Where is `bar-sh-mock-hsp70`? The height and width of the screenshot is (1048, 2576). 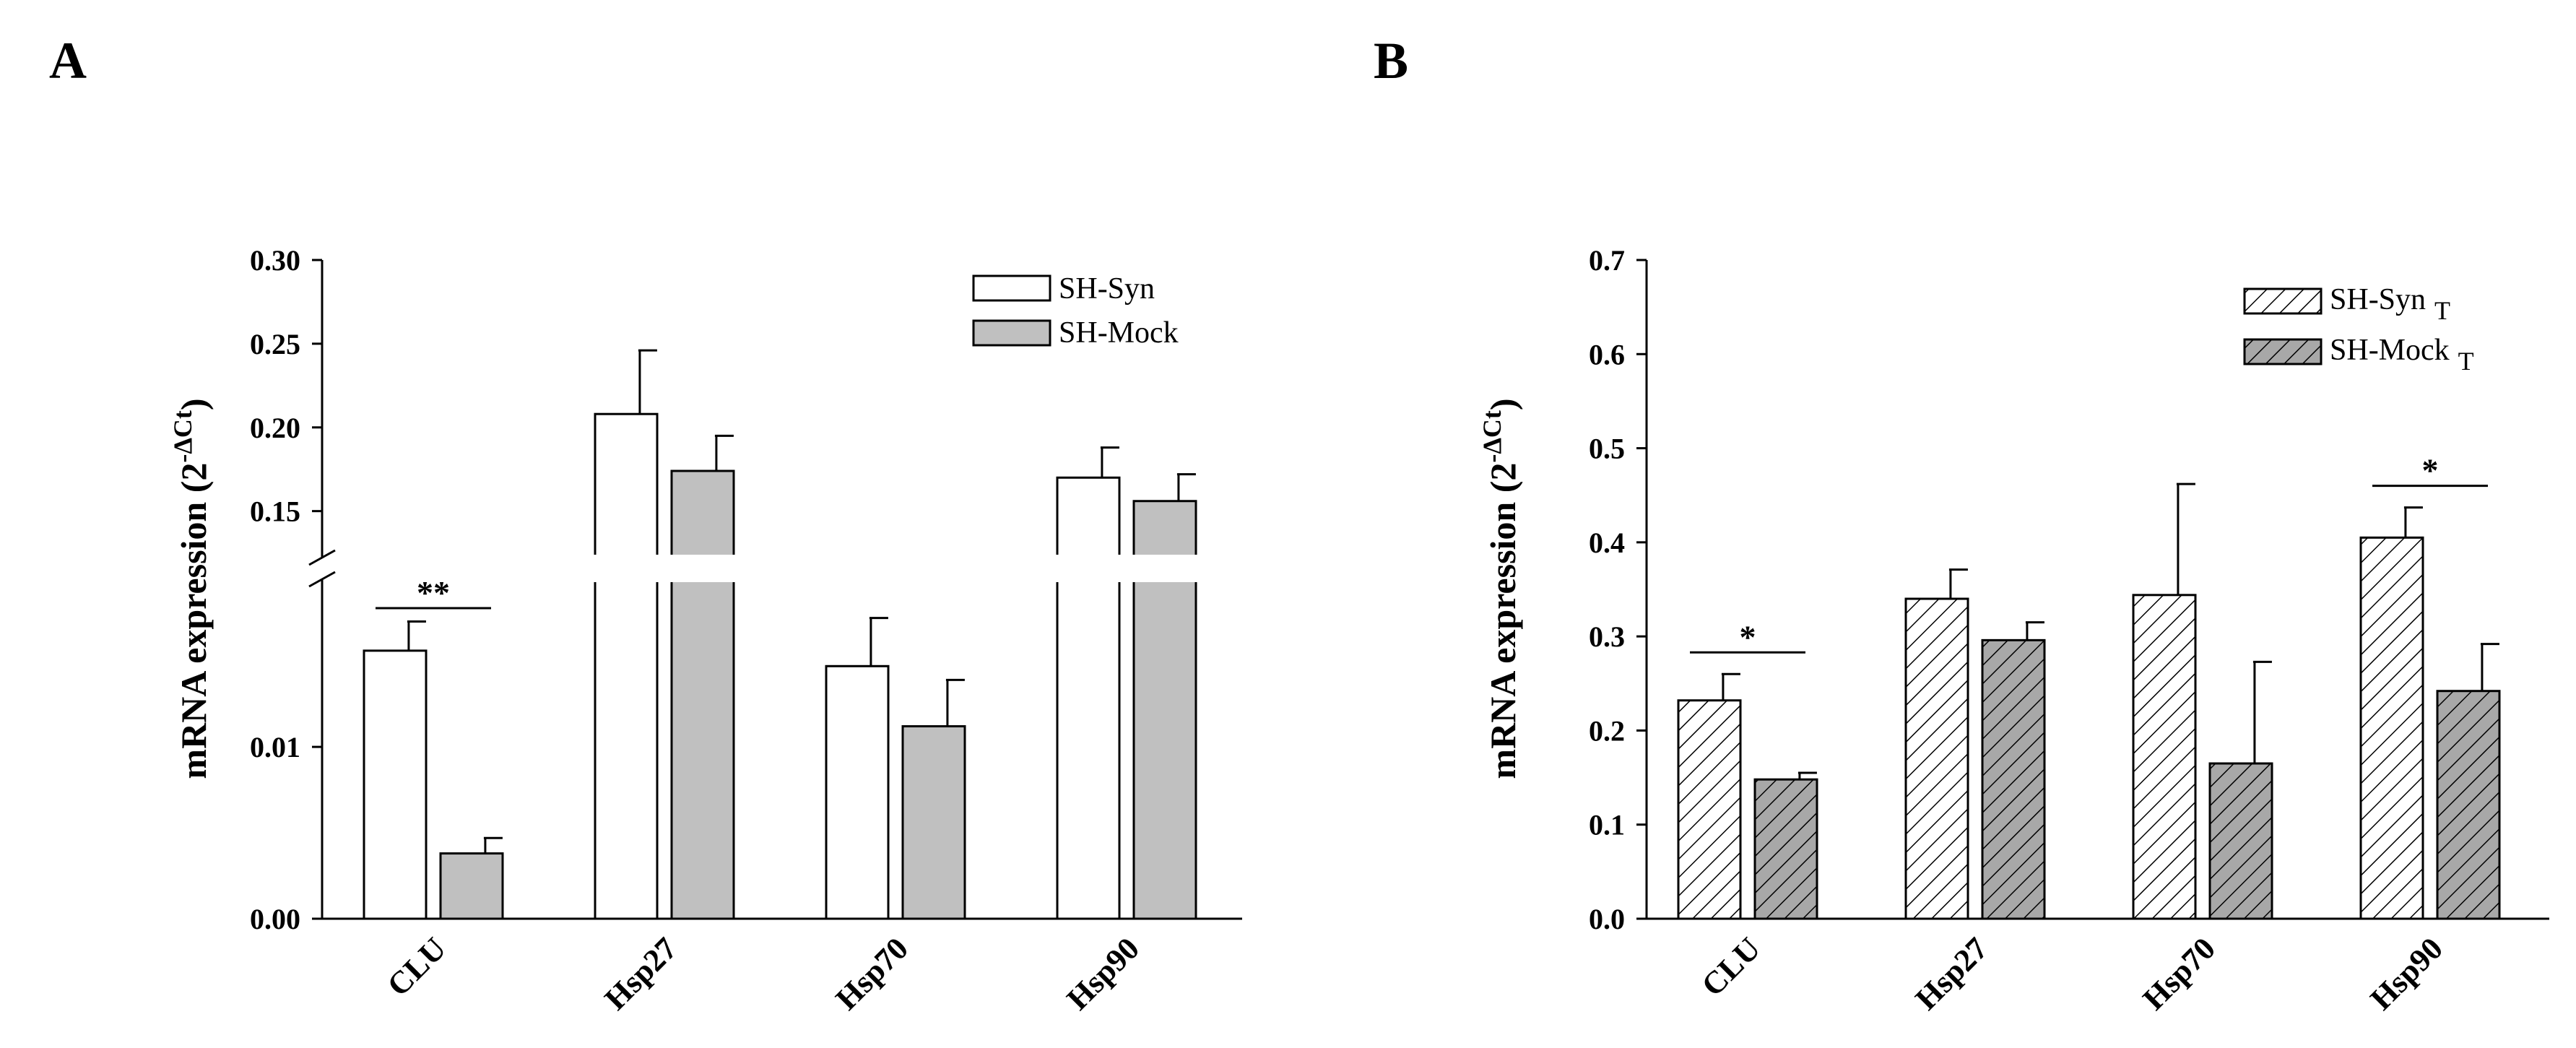 bar-sh-mock-hsp70 is located at coordinates (933, 822).